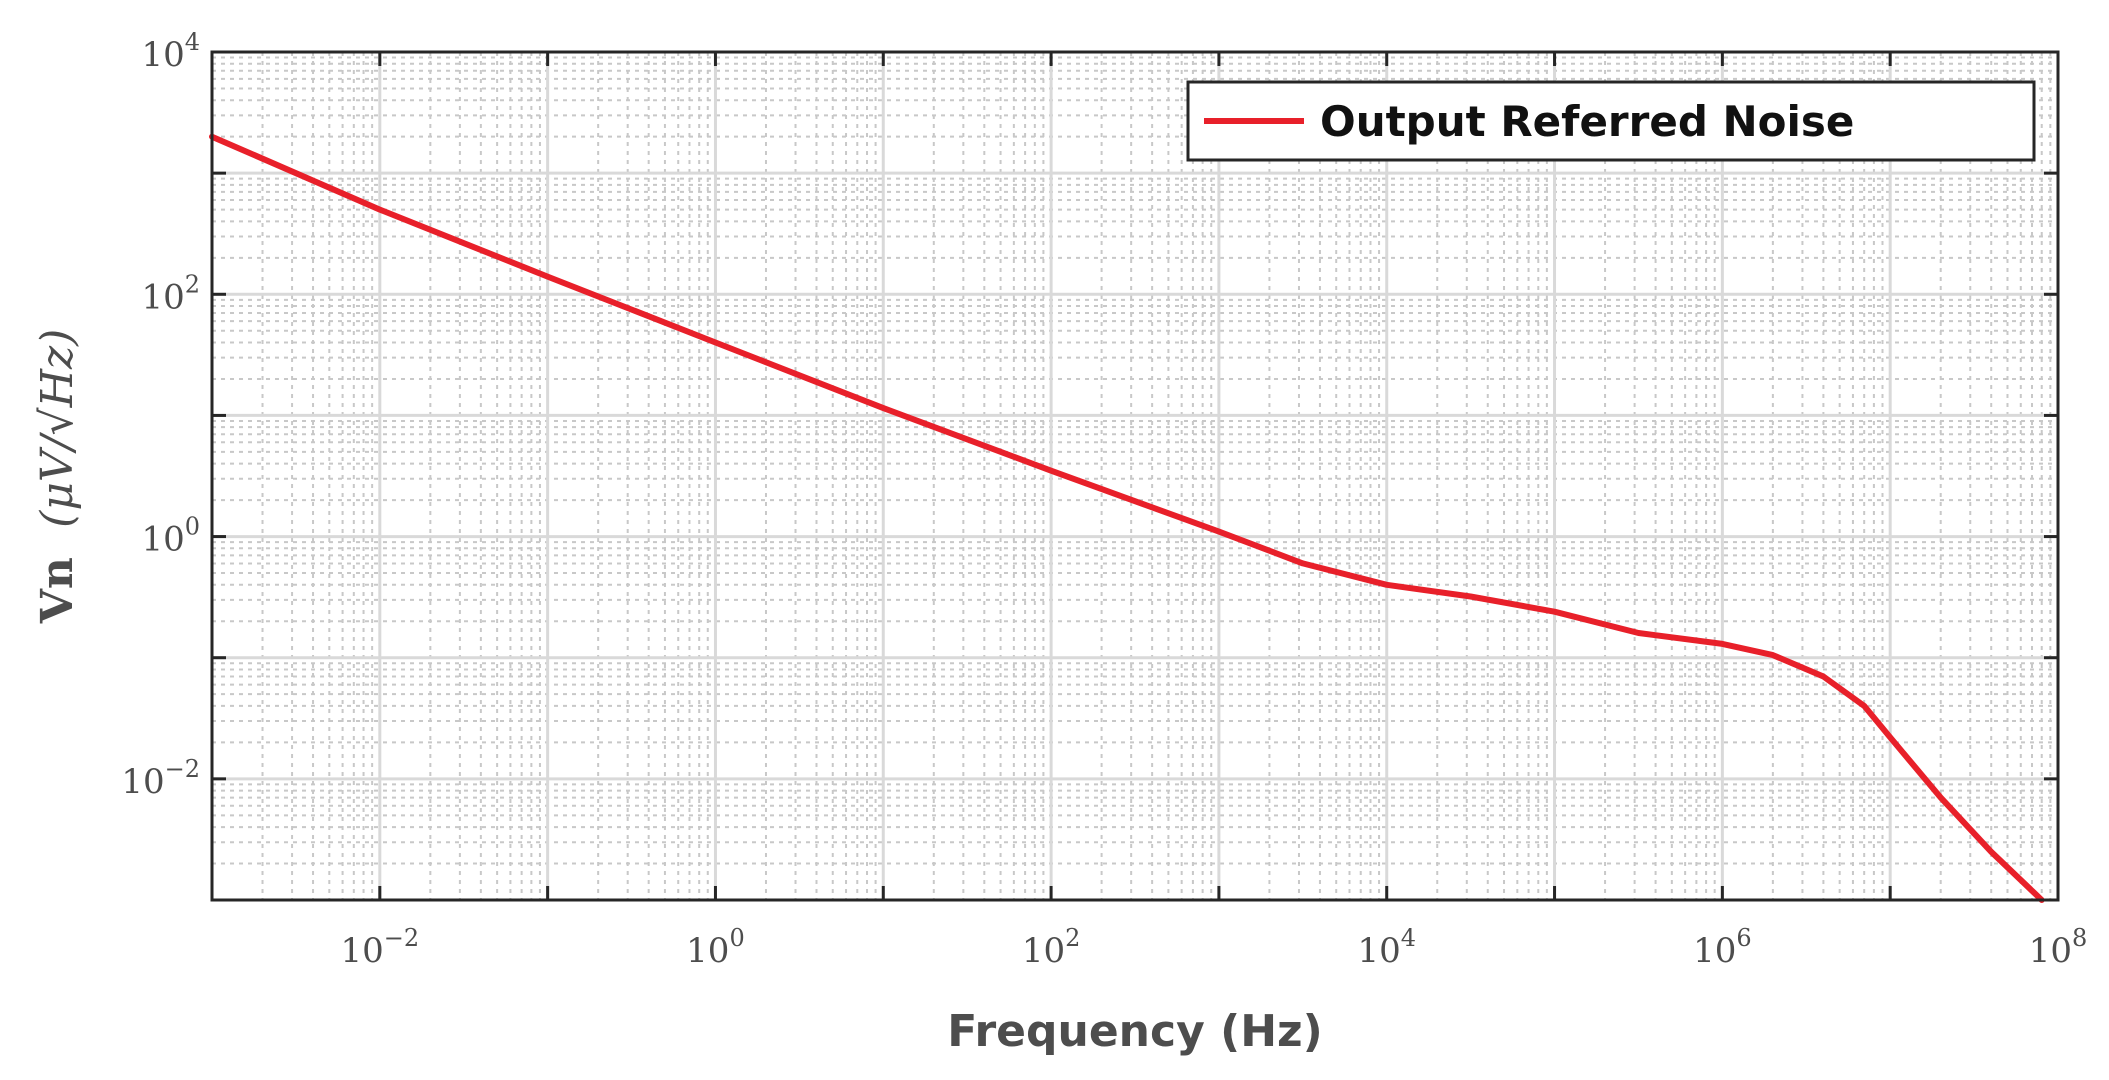  What do you see at coordinates (1135, 1031) in the screenshot?
I see `x-axis-label: Frequency (Hz)` at bounding box center [1135, 1031].